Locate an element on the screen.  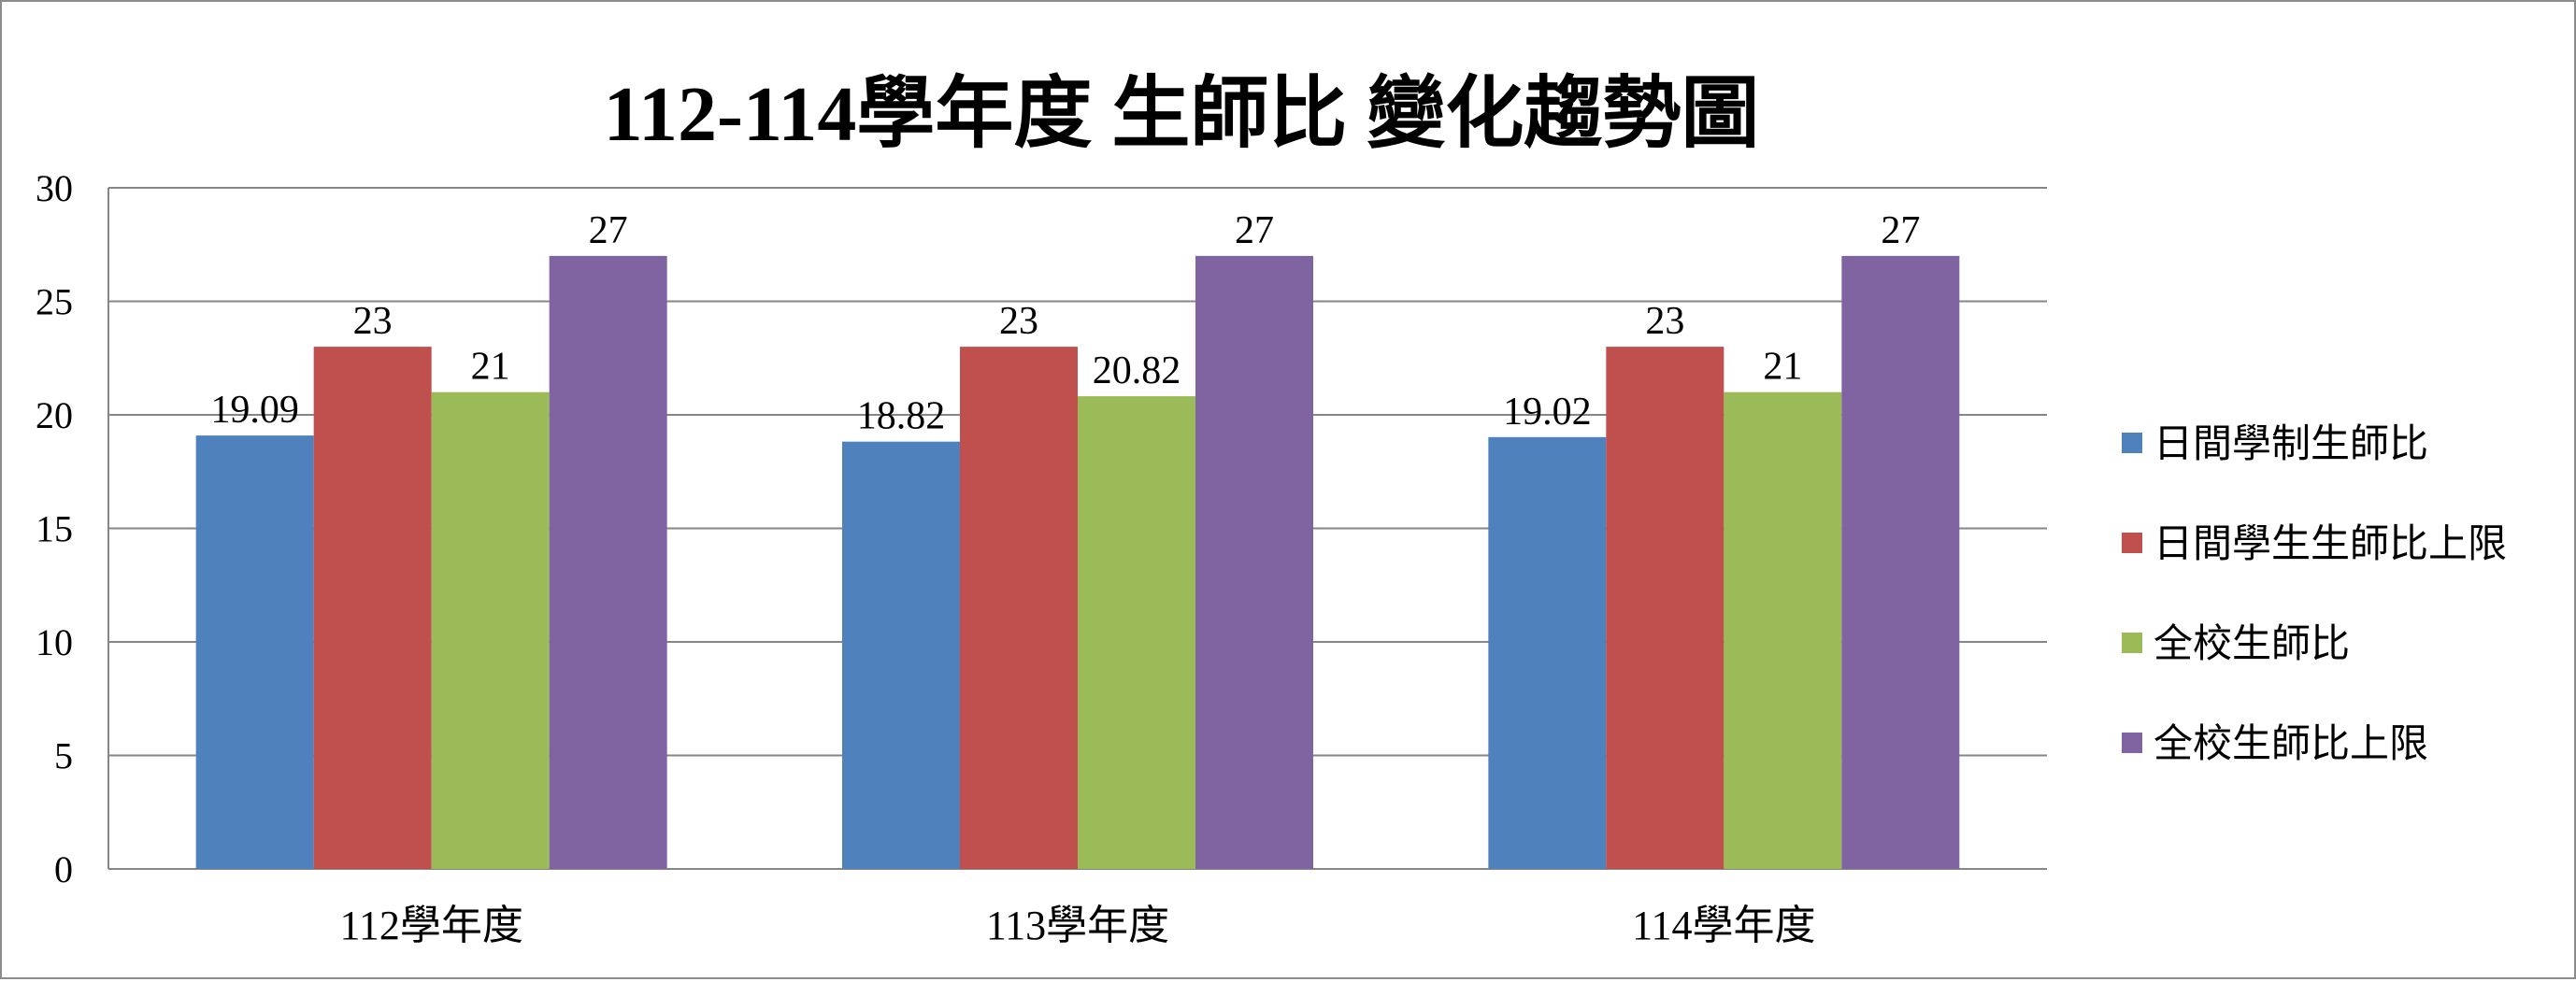
x-axis-categories: 112學年度 113學年度 114學年度 is located at coordinates (1077, 925).